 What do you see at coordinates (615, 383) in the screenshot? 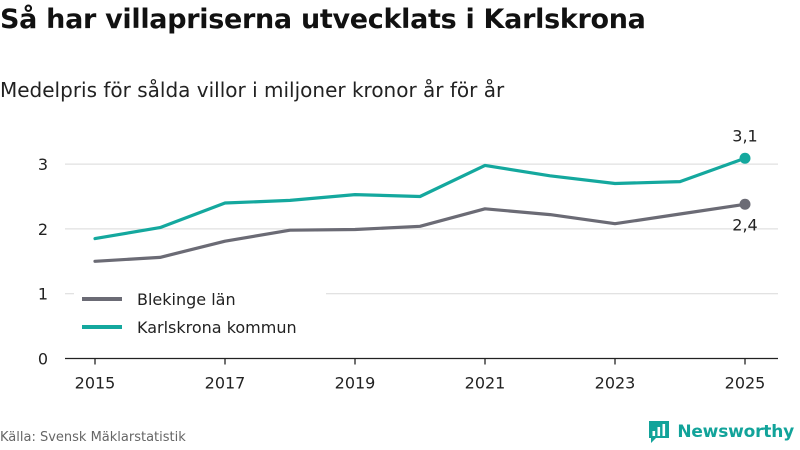
I see `x-tick-label: 2023` at bounding box center [615, 383].